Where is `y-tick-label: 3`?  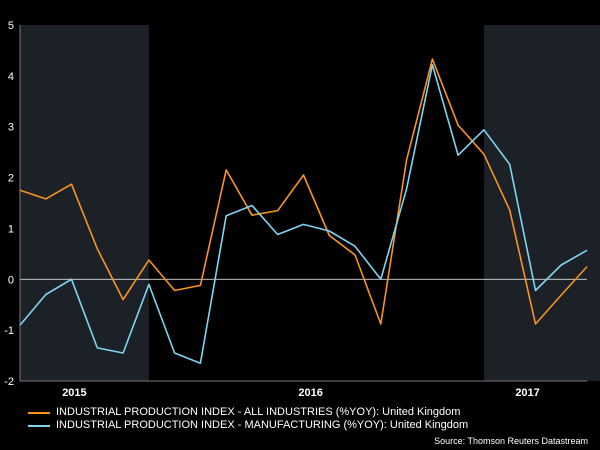
y-tick-label: 3 is located at coordinates (11, 128).